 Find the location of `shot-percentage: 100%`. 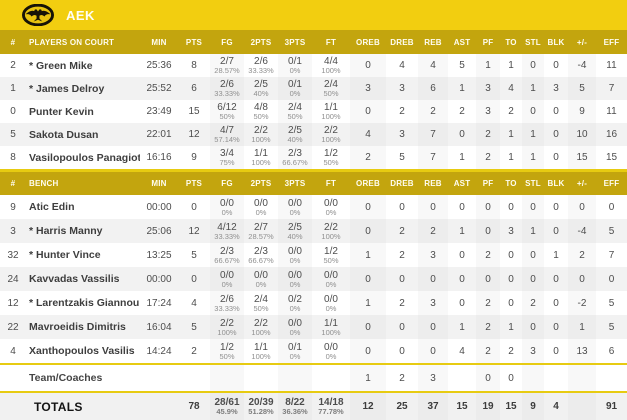

shot-percentage: 100% is located at coordinates (261, 356).